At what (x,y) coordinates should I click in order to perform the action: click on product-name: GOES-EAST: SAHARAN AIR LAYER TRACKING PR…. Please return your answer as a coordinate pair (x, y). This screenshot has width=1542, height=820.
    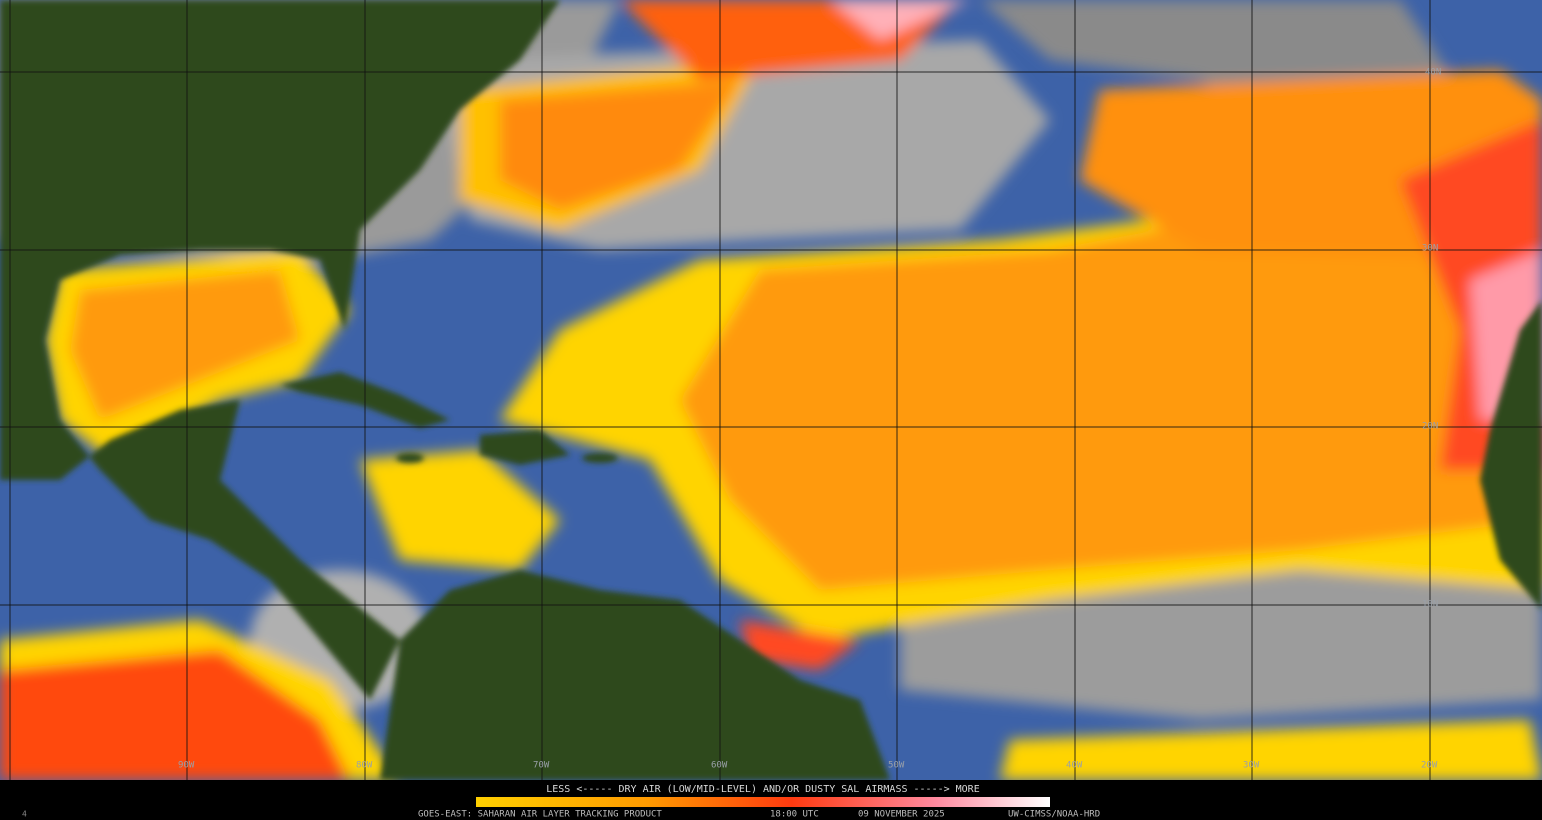
    Looking at the image, I should click on (540, 815).